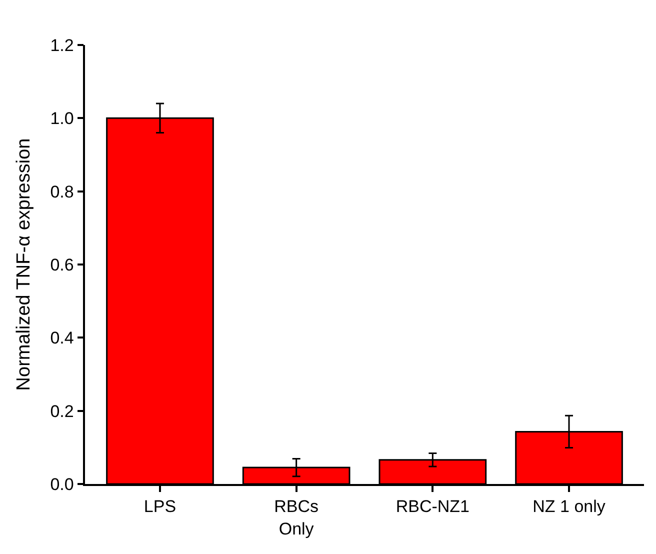 This screenshot has width=656, height=554. What do you see at coordinates (62, 484) in the screenshot?
I see `y-tick-label: 0.0` at bounding box center [62, 484].